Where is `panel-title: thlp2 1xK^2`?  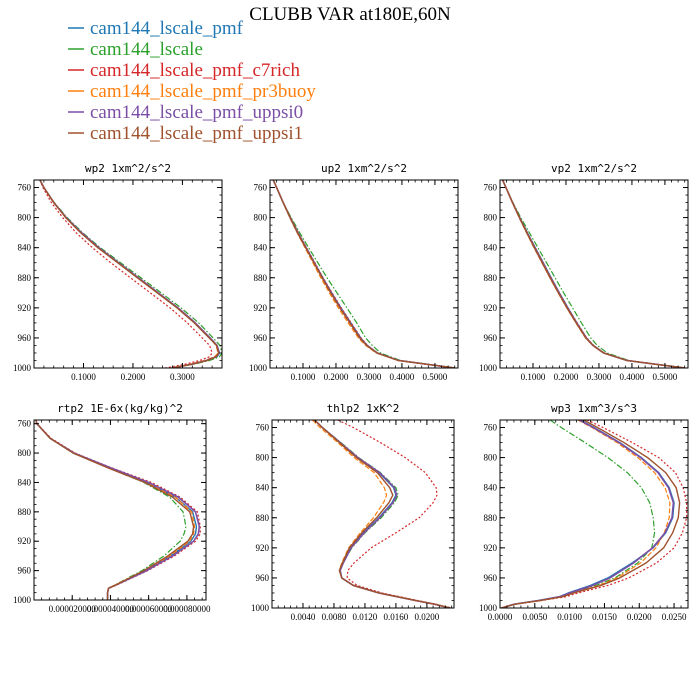 panel-title: thlp2 1xK^2 is located at coordinates (363, 408).